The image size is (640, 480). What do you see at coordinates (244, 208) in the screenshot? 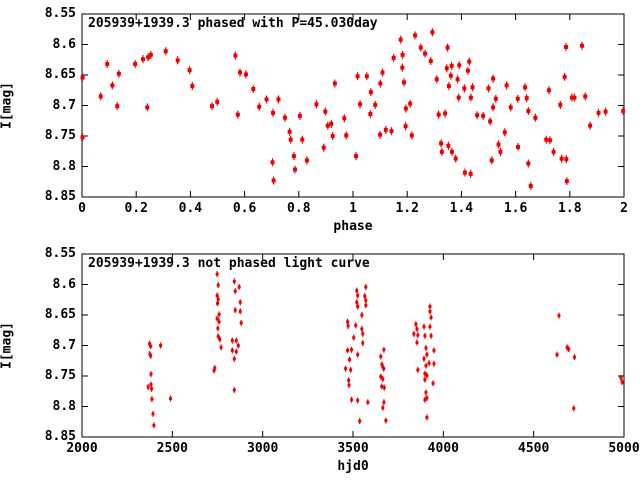
I see `x-tick-label: 0.6` at bounding box center [244, 208].